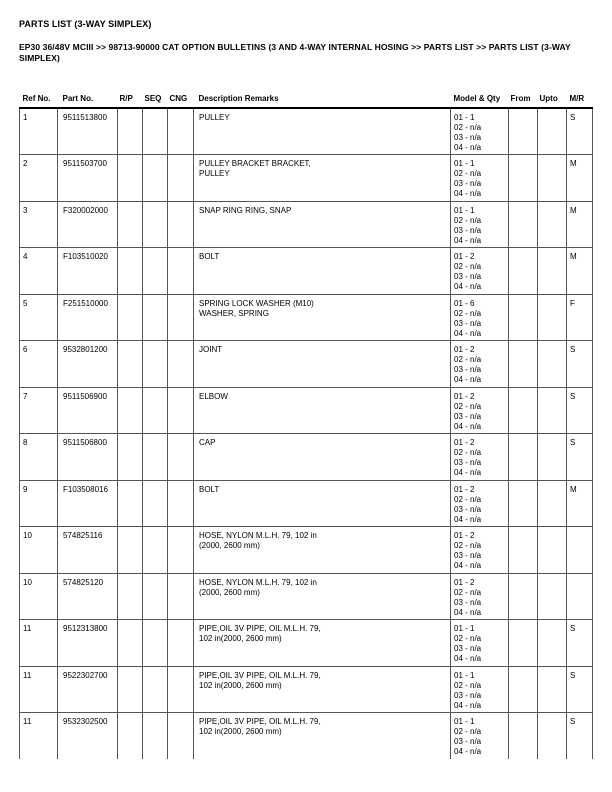  What do you see at coordinates (579, 317) in the screenshot?
I see `mr-cell: F` at bounding box center [579, 317].